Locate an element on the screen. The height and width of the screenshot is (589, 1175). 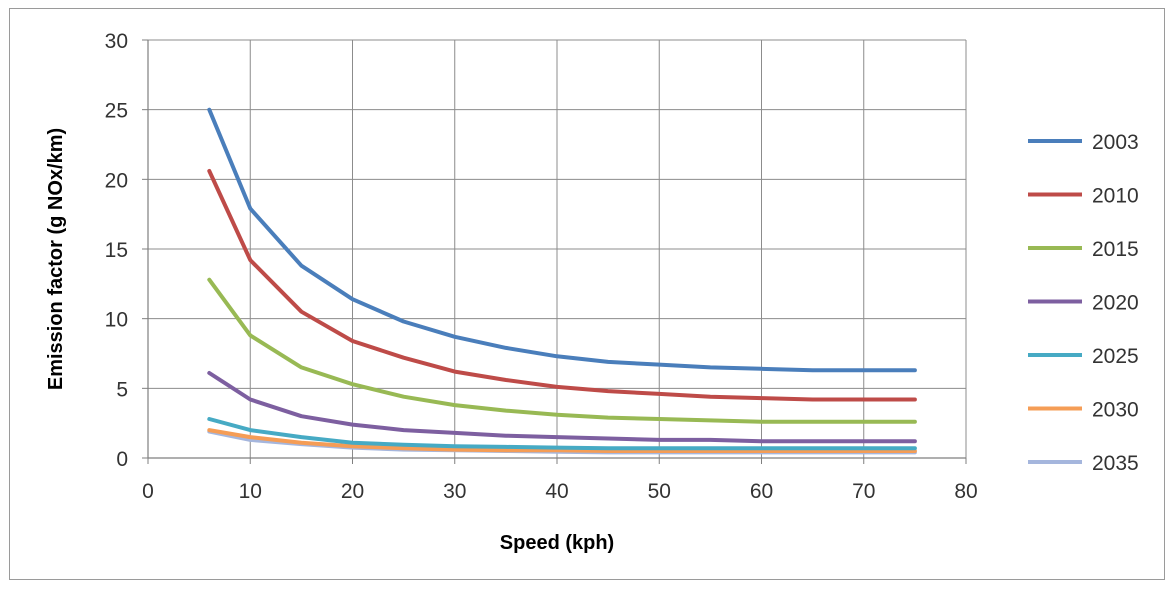
x-tick-label-60: 60 is located at coordinates (761, 491).